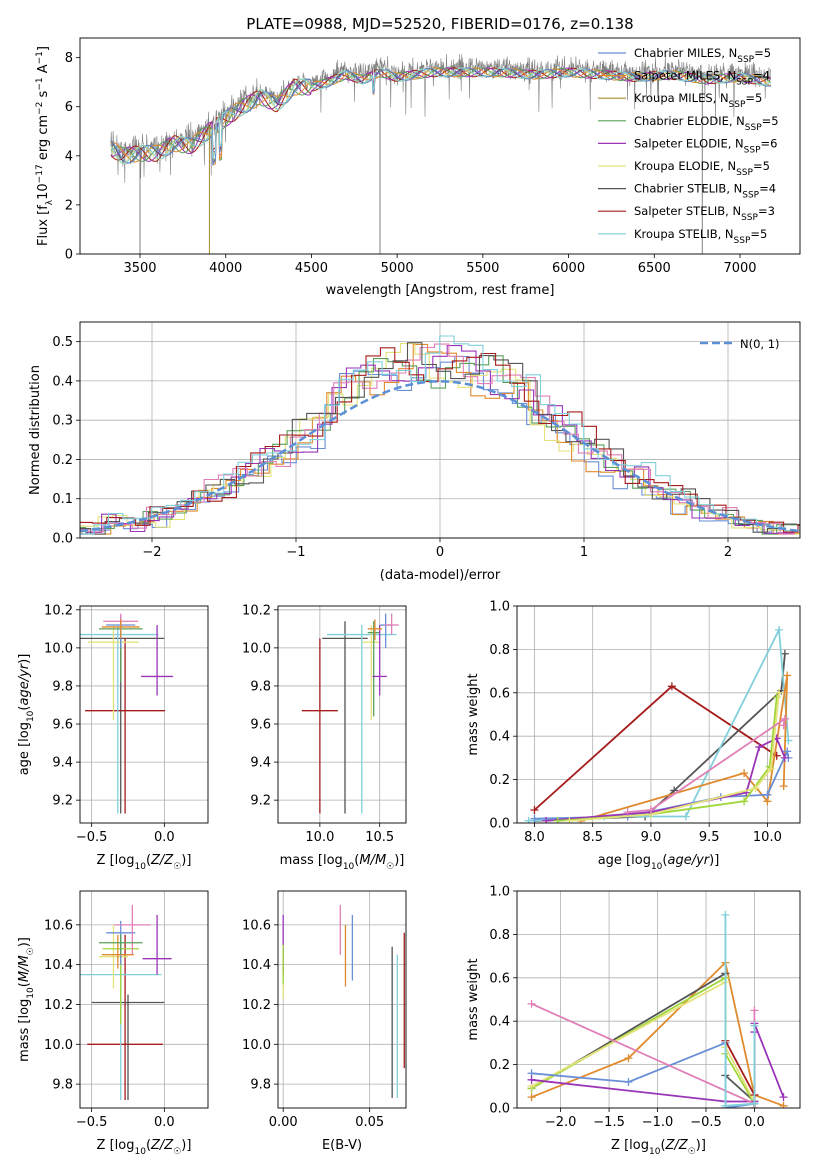 This screenshot has width=819, height=1170. I want to click on x-tick-label: −1.5, so click(609, 1122).